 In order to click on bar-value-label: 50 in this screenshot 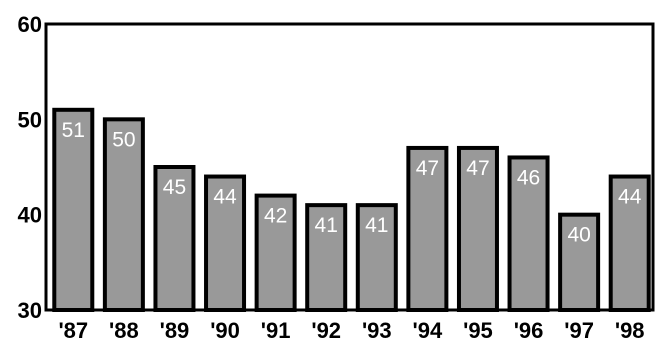, I will do `click(123, 139)`.